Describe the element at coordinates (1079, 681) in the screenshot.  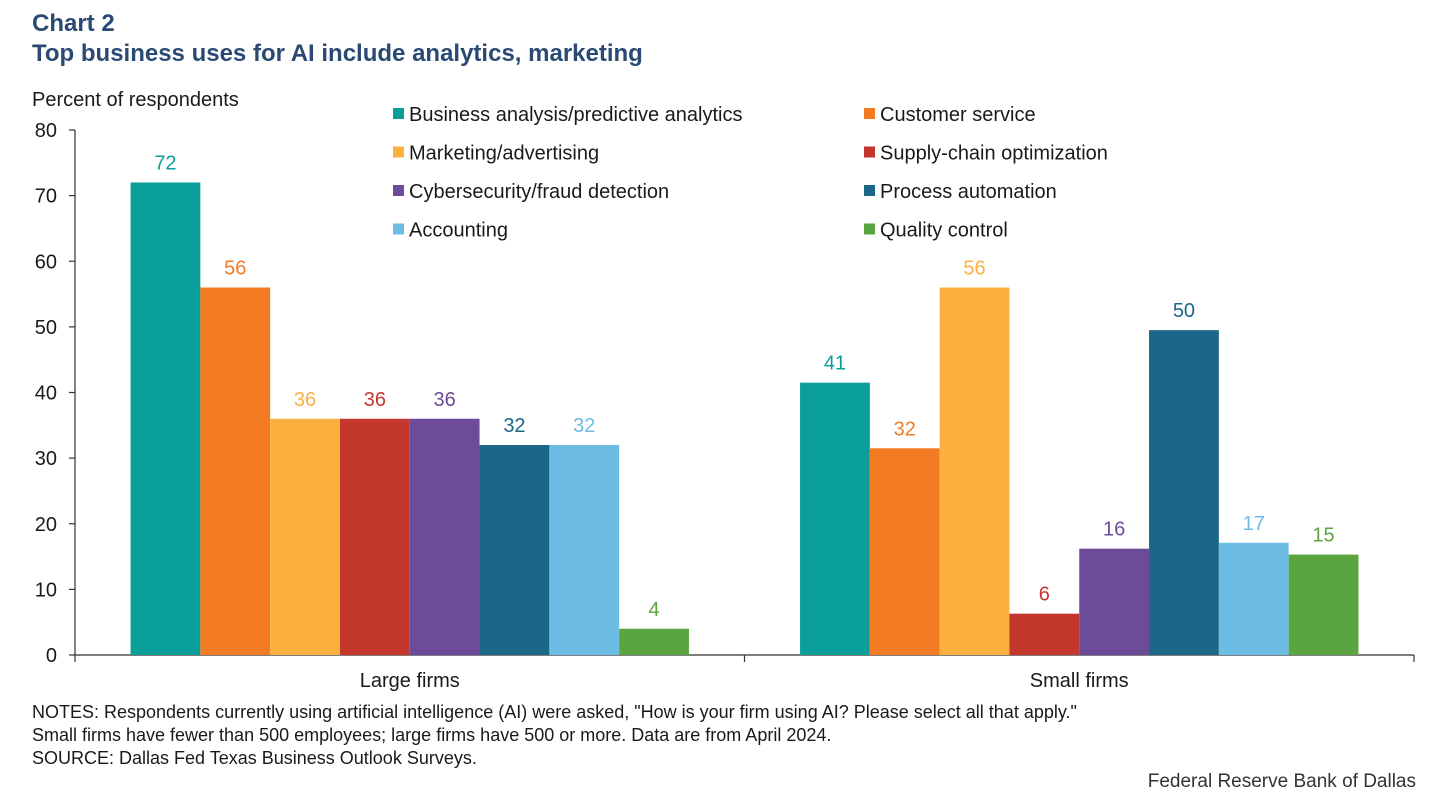
I see `x-category-label: Small firms` at that location.